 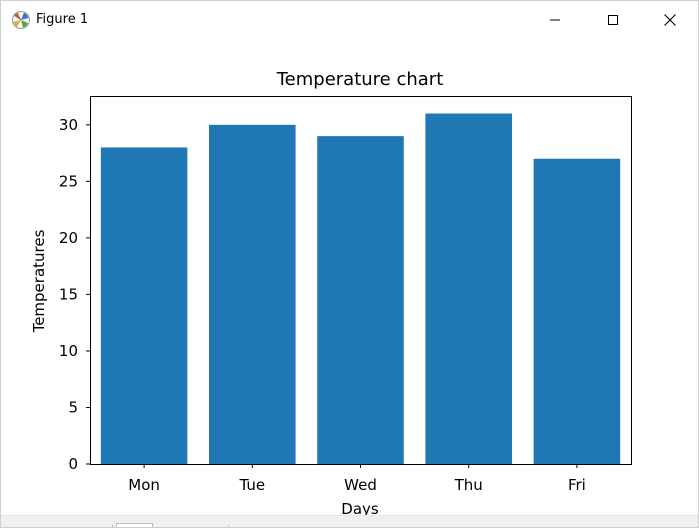 I want to click on close-icon, so click(x=670, y=20).